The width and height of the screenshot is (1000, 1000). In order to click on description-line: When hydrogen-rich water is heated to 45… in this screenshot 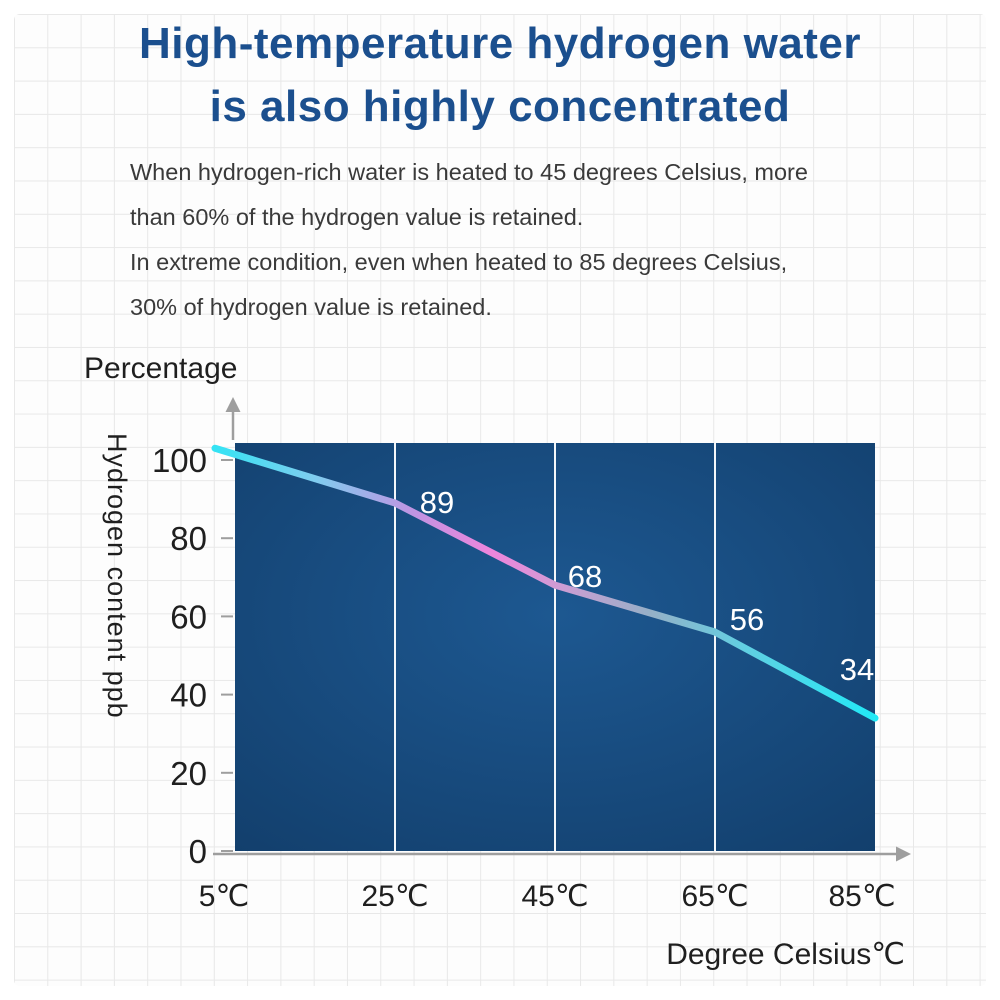, I will do `click(469, 172)`.